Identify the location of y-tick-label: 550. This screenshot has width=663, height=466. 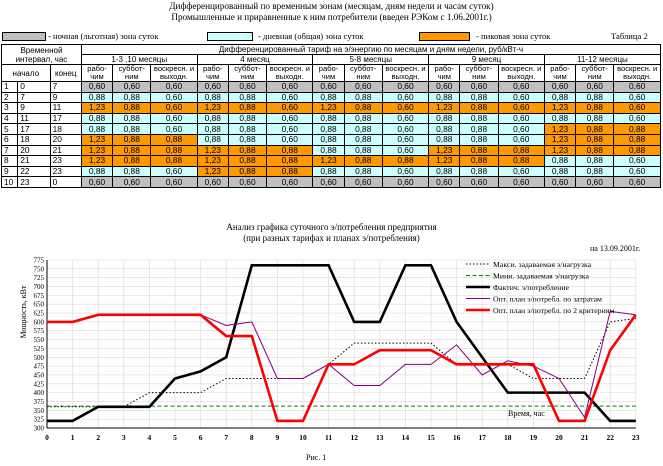
(39, 340).